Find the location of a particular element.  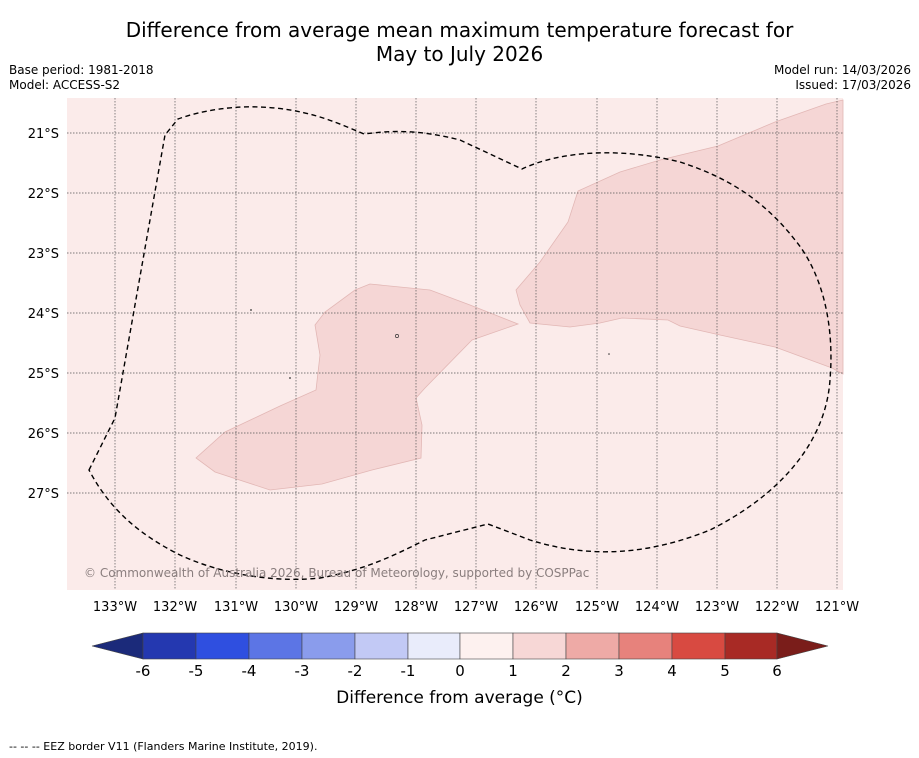

lat-label: 23°S is located at coordinates (43, 254).